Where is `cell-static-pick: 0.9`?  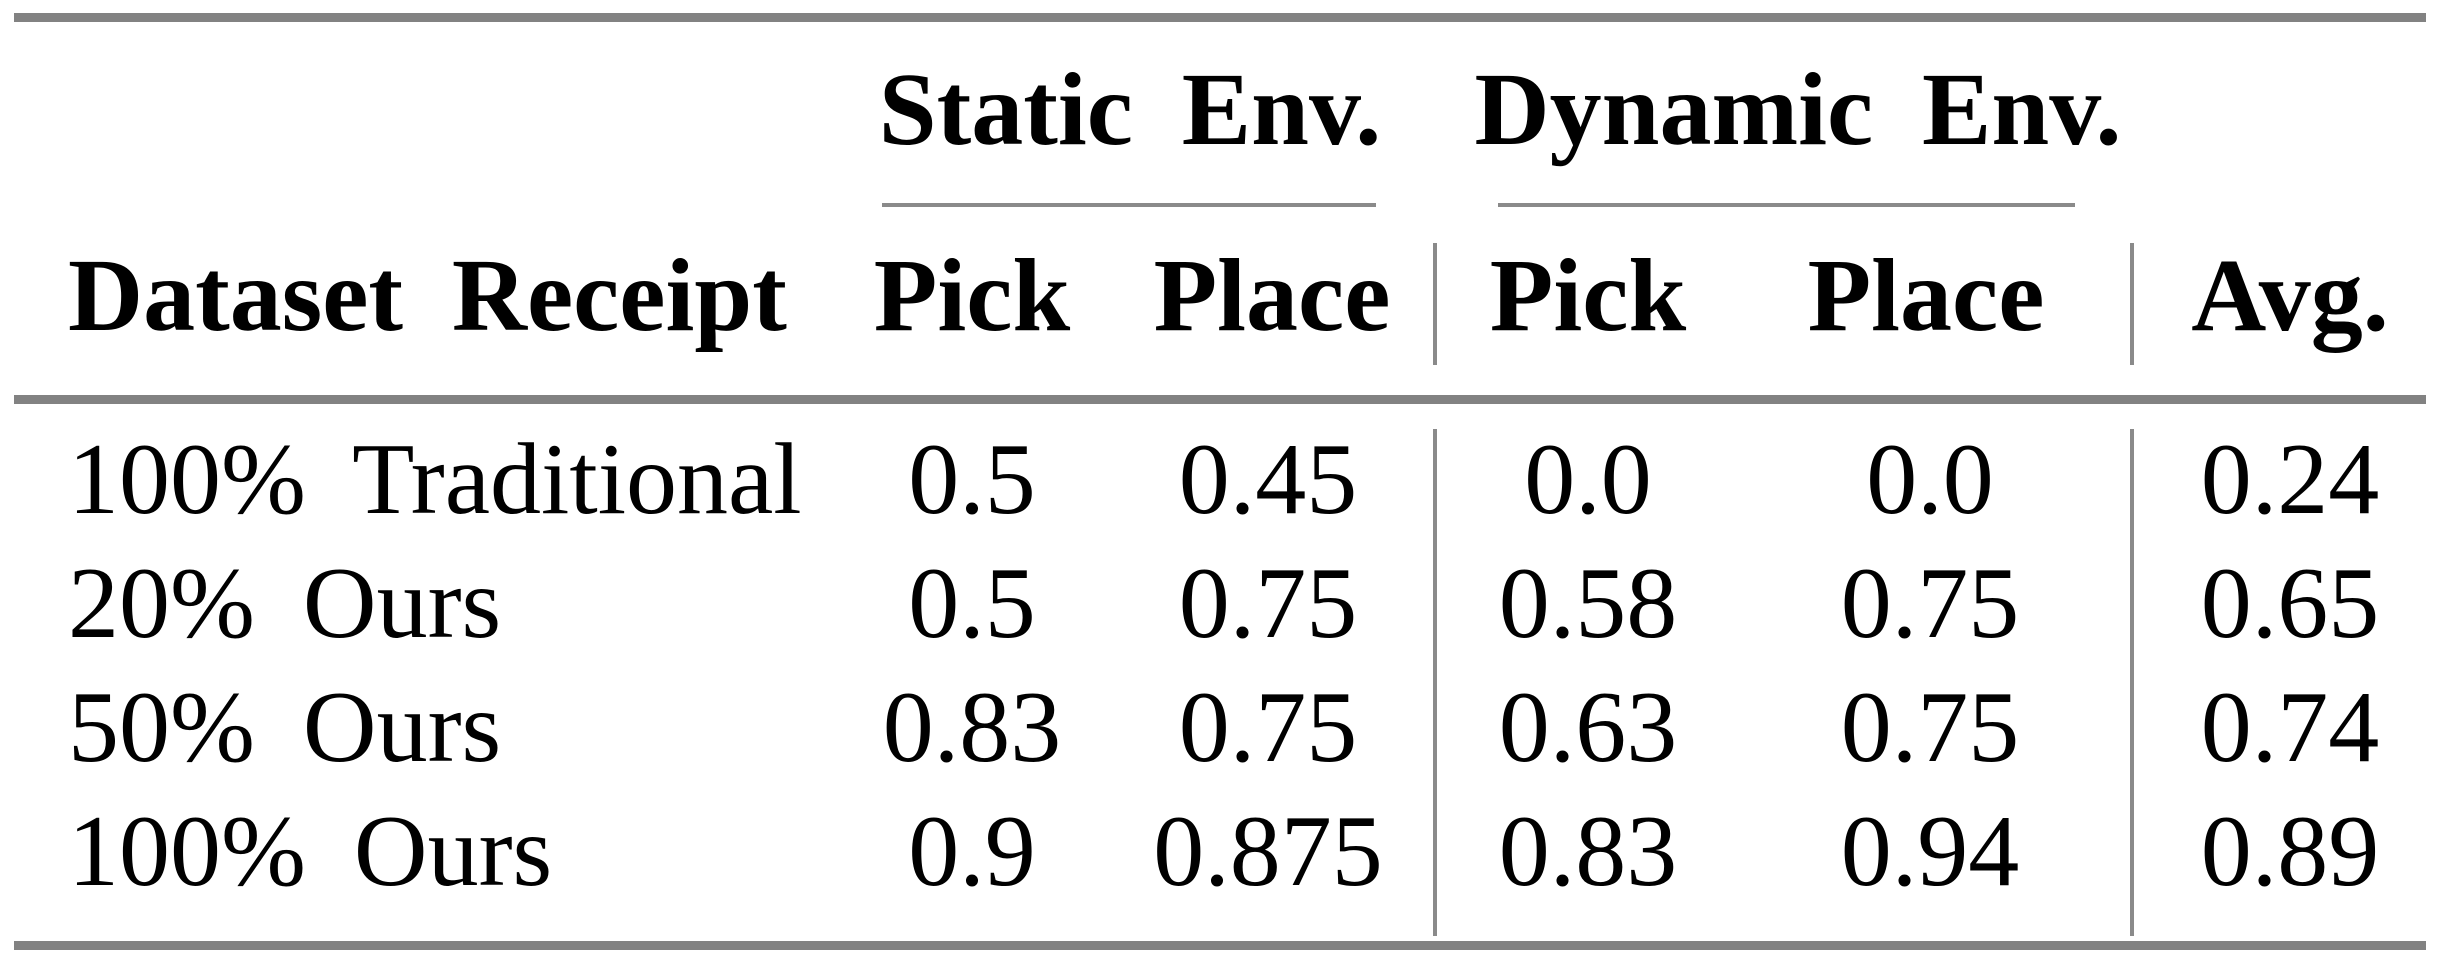
cell-static-pick: 0.9 is located at coordinates (972, 851).